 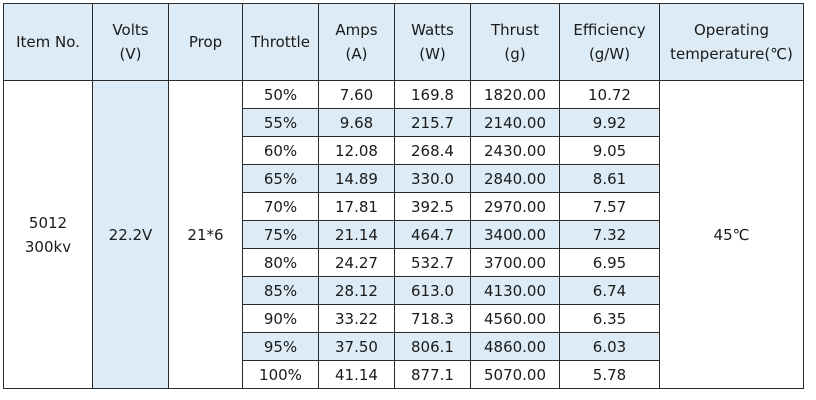 What do you see at coordinates (609, 178) in the screenshot?
I see `efficiency-cell: 8.61` at bounding box center [609, 178].